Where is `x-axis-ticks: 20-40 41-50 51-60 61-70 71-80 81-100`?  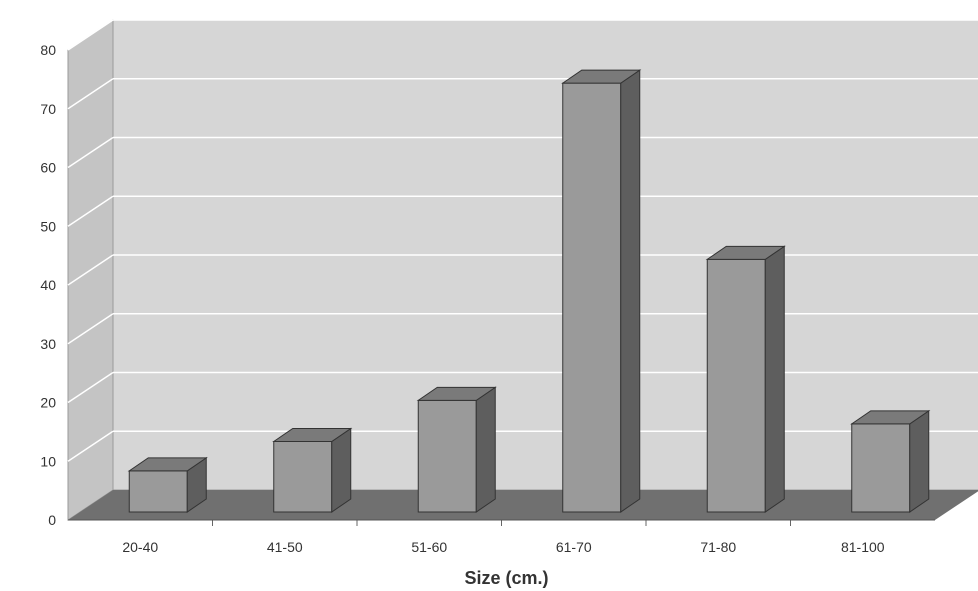 x-axis-ticks: 20-40 41-50 51-60 61-70 71-80 81-100 is located at coordinates (501, 537).